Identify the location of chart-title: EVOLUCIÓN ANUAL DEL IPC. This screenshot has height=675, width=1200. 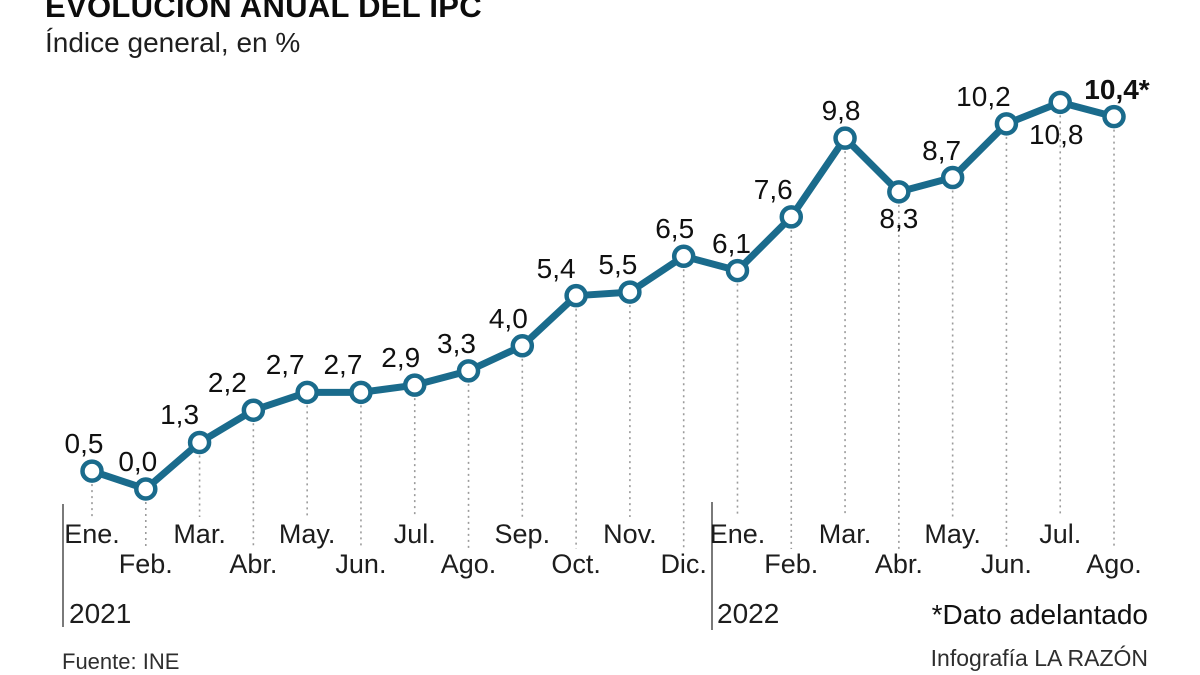
(263, 12).